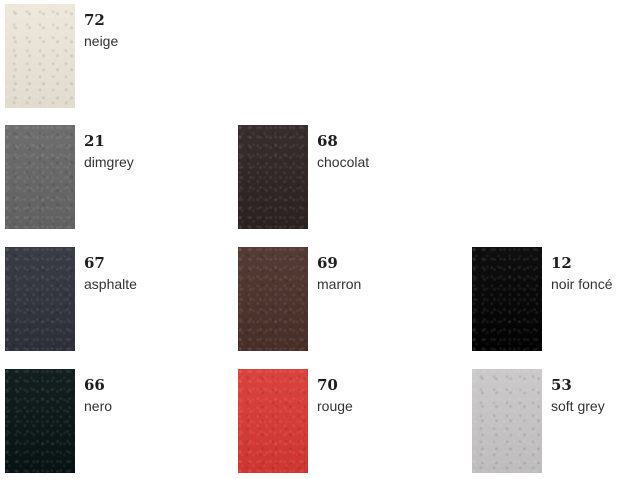 This screenshot has width=621, height=479. I want to click on swatch-name: nero, so click(98, 406).